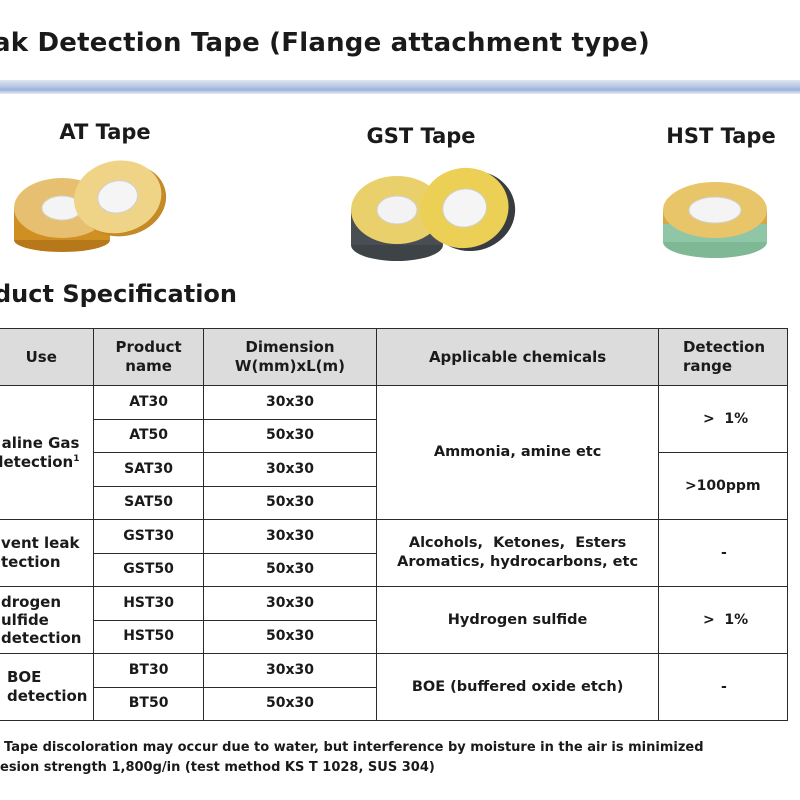  I want to click on product-cell: HST50, so click(148, 636).